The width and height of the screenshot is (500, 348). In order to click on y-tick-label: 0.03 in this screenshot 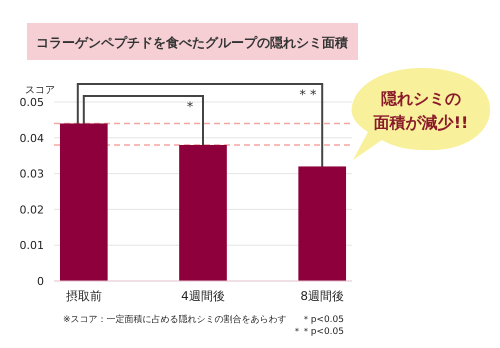, I will do `click(32, 174)`.